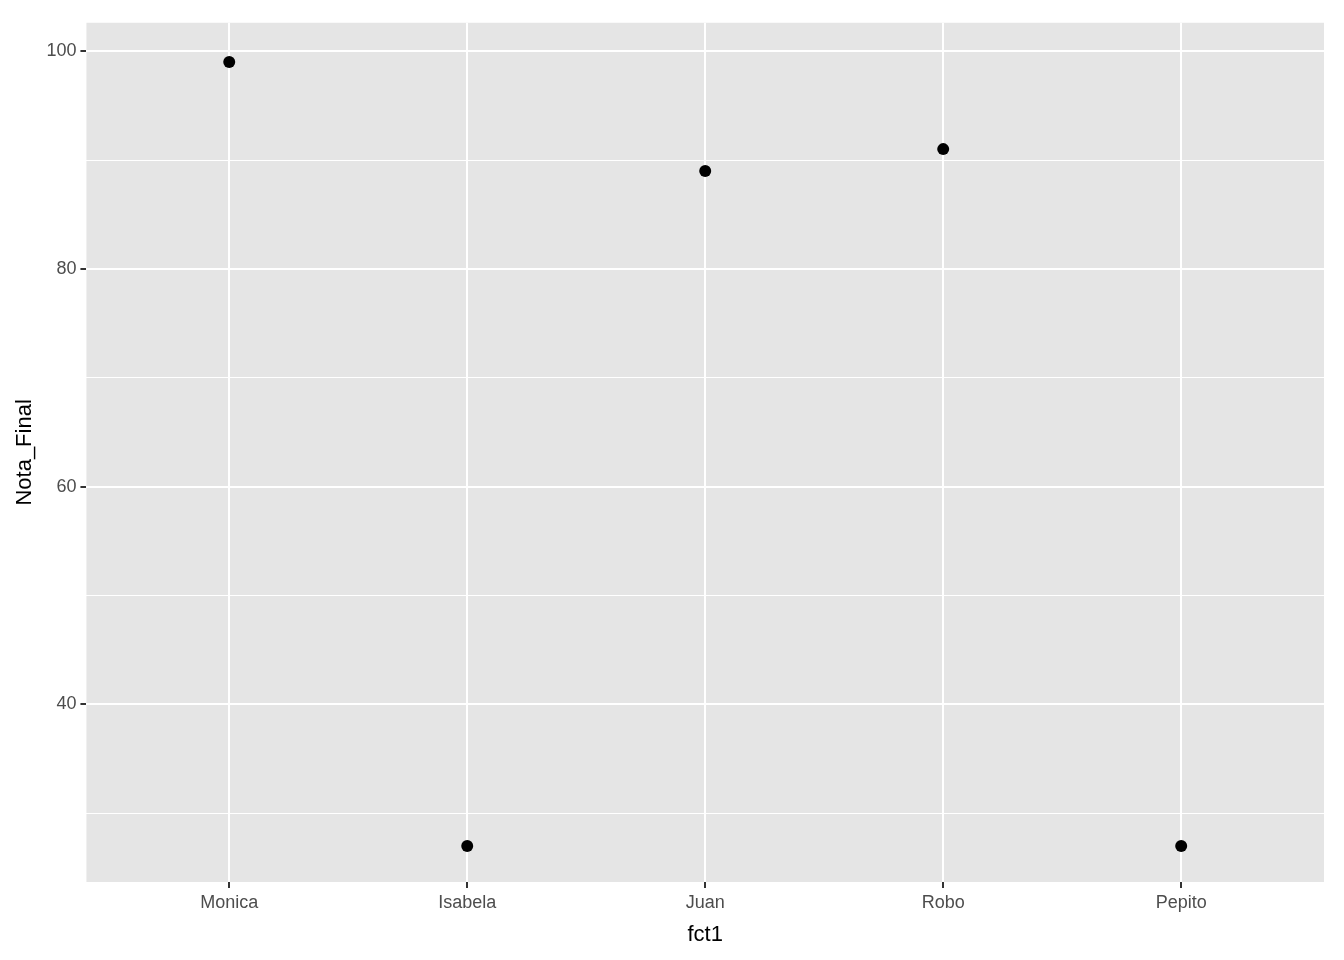 The width and height of the screenshot is (1344, 960). Describe the element at coordinates (66, 267) in the screenshot. I see `y-tick-label: 80` at that location.